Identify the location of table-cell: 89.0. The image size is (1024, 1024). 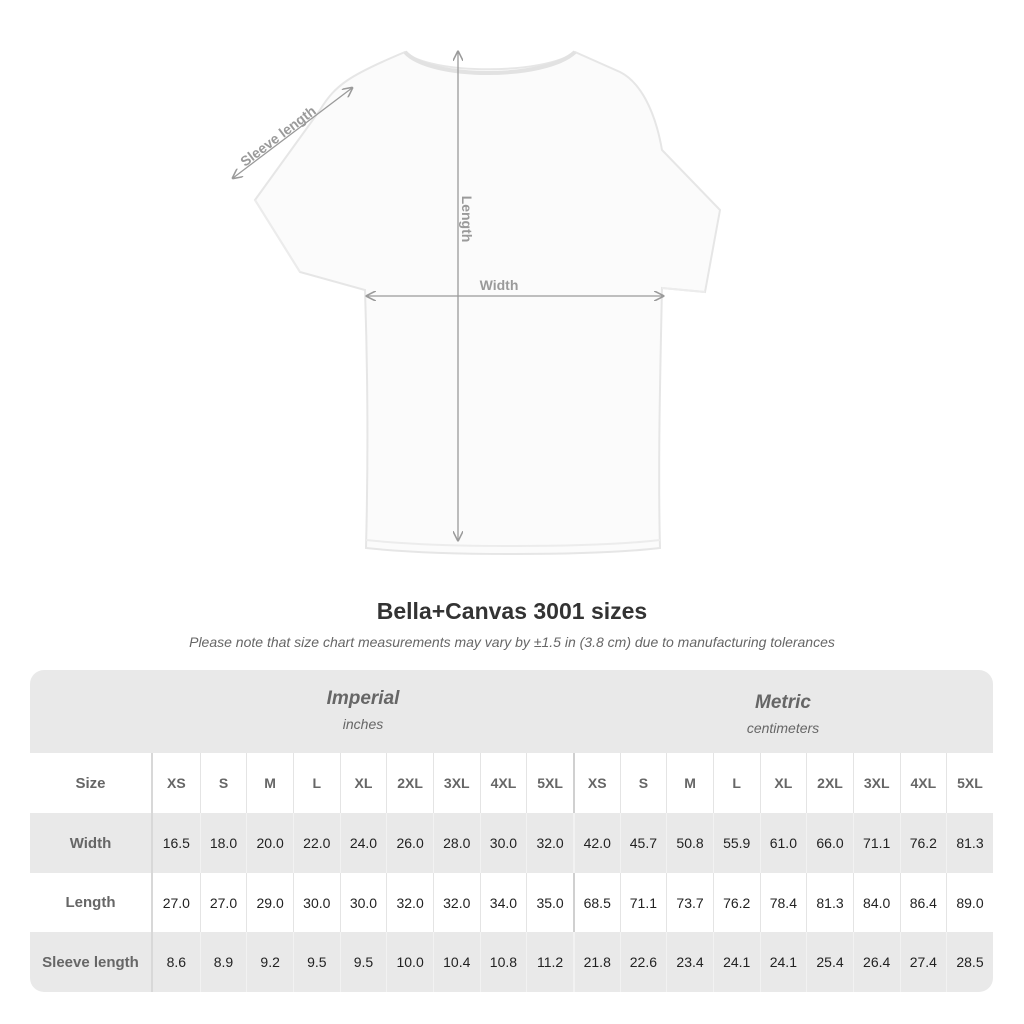
(969, 902).